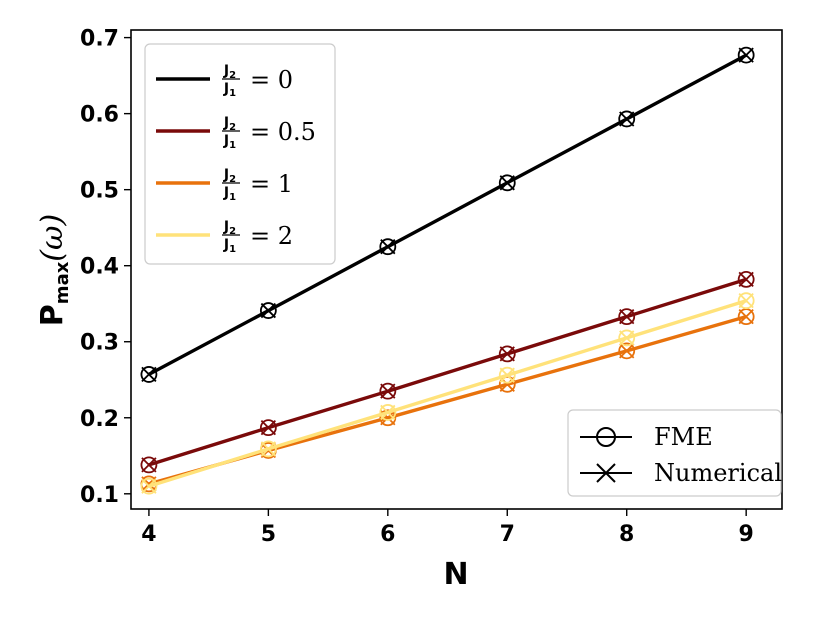 The image size is (830, 623). Describe the element at coordinates (99, 267) in the screenshot. I see `y-tick-label: 0.4` at that location.